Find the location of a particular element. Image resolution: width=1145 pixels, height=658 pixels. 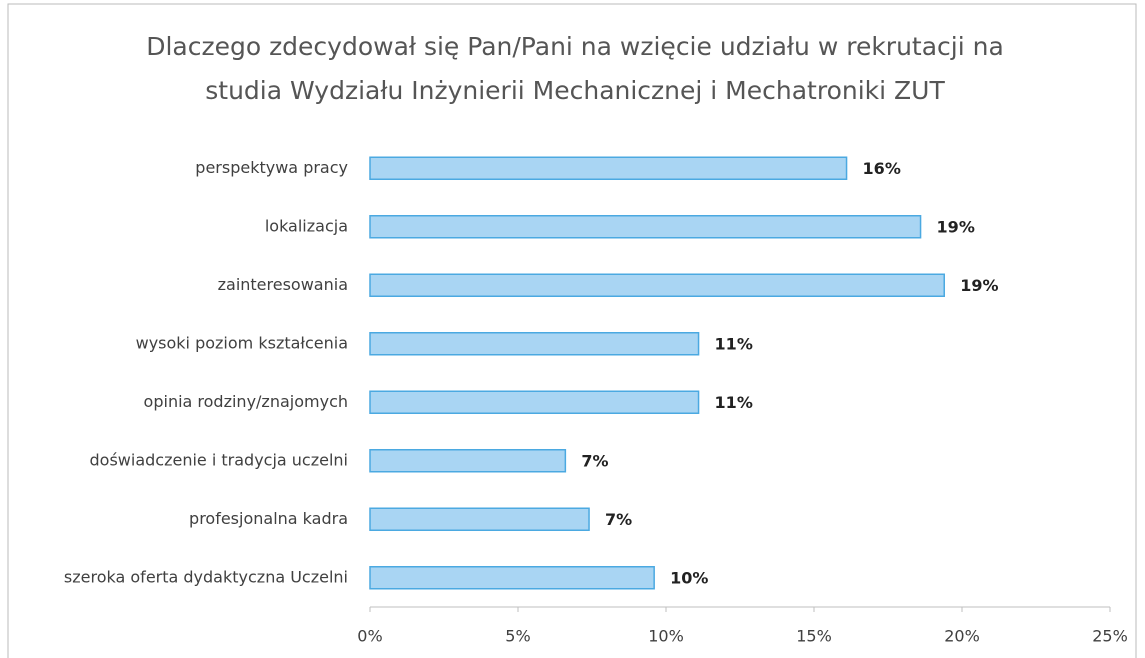

y-tick-label: wysoki poziom kształcenia is located at coordinates (242, 342).